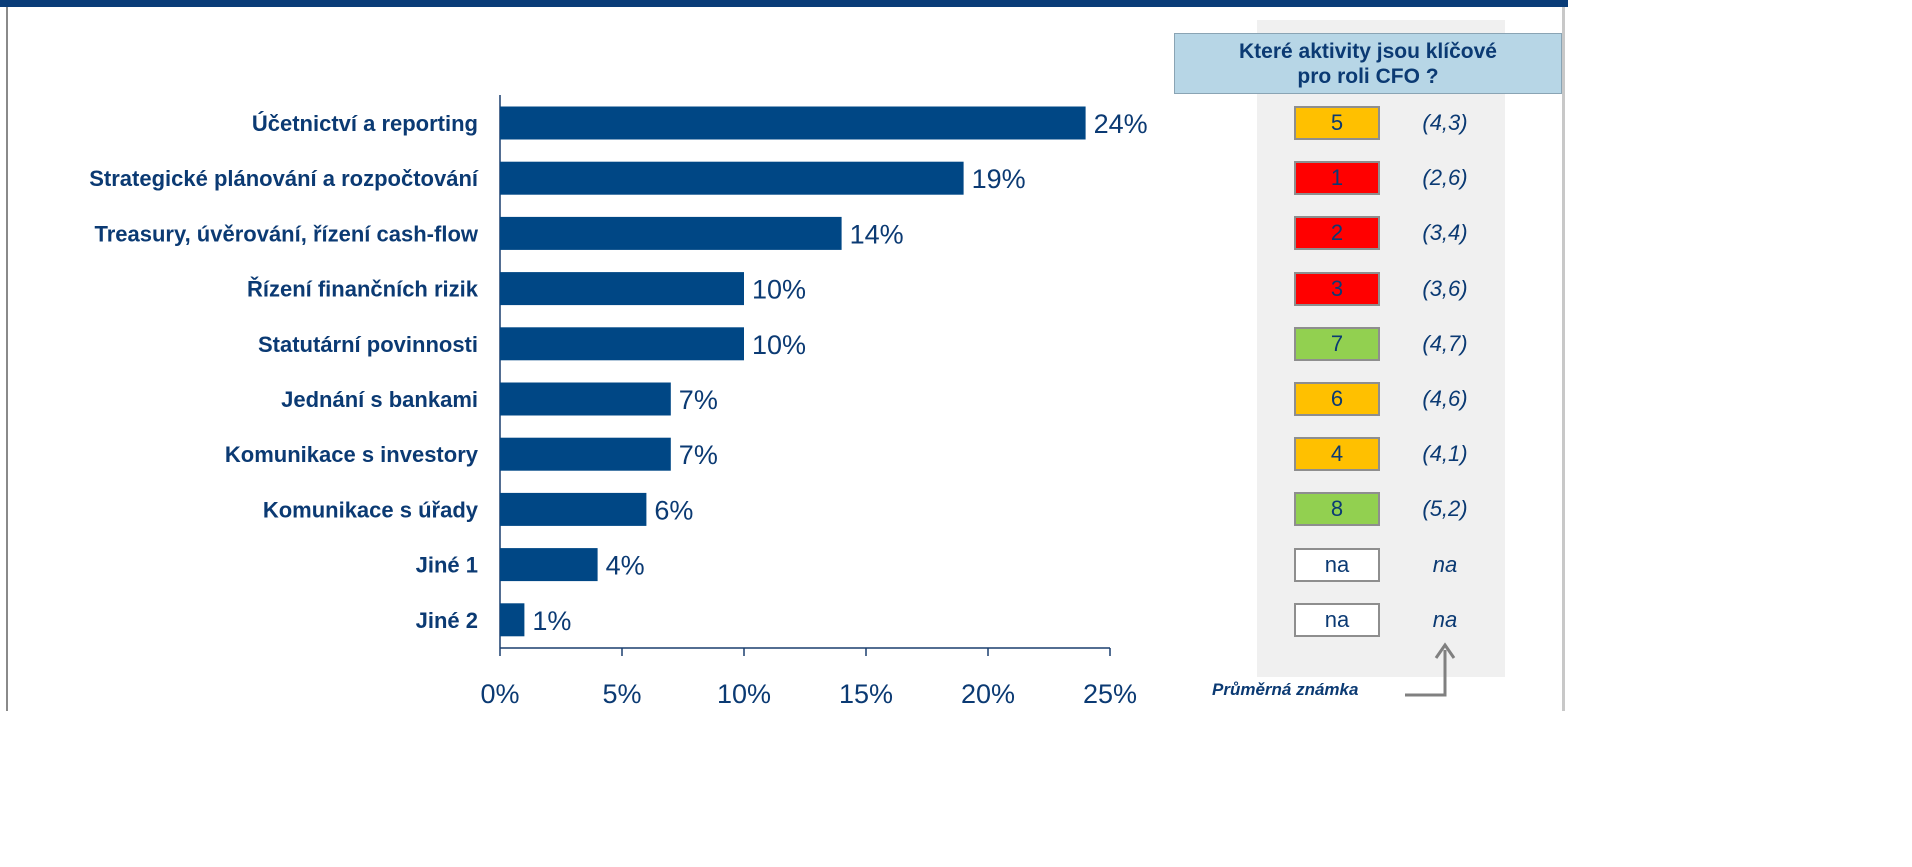 Image resolution: width=1912 pixels, height=867 pixels. What do you see at coordinates (1445, 398) in the screenshot?
I see `average-grade-value: (4,6)` at bounding box center [1445, 398].